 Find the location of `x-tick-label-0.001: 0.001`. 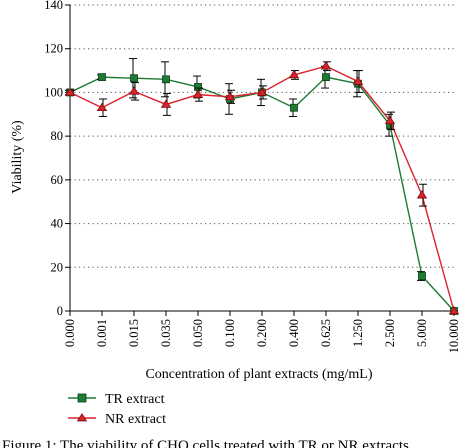

x-tick-label-0.001: 0.001 is located at coordinates (102, 333).